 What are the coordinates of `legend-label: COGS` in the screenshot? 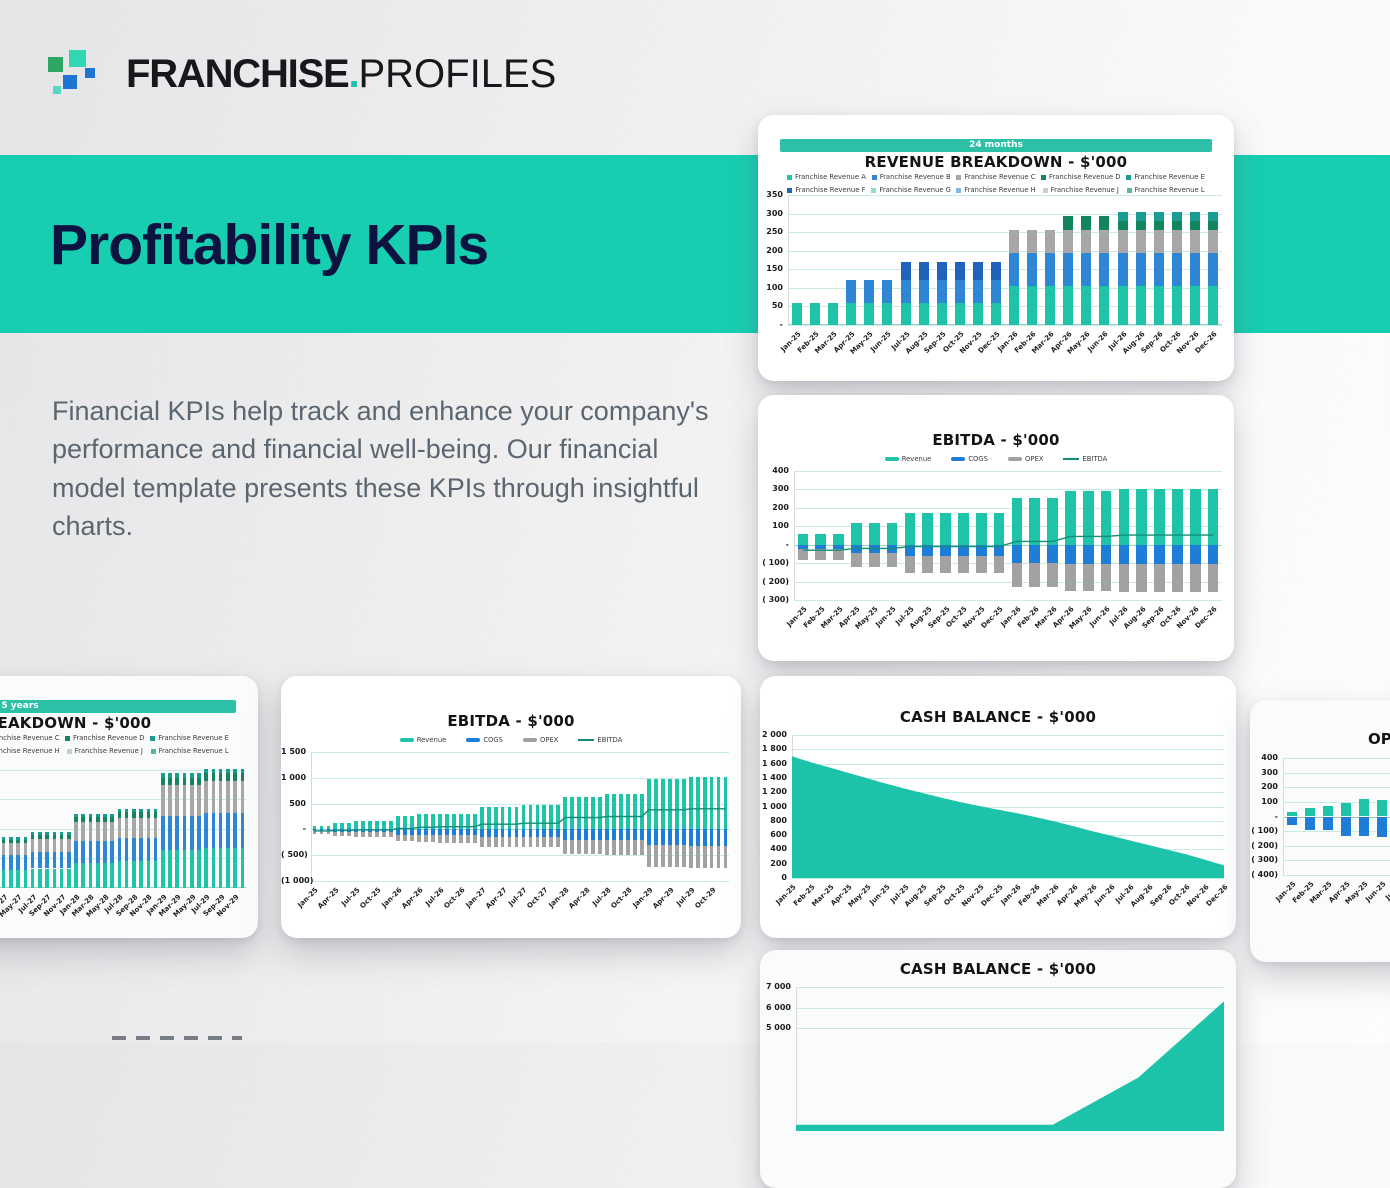 It's located at (978, 459).